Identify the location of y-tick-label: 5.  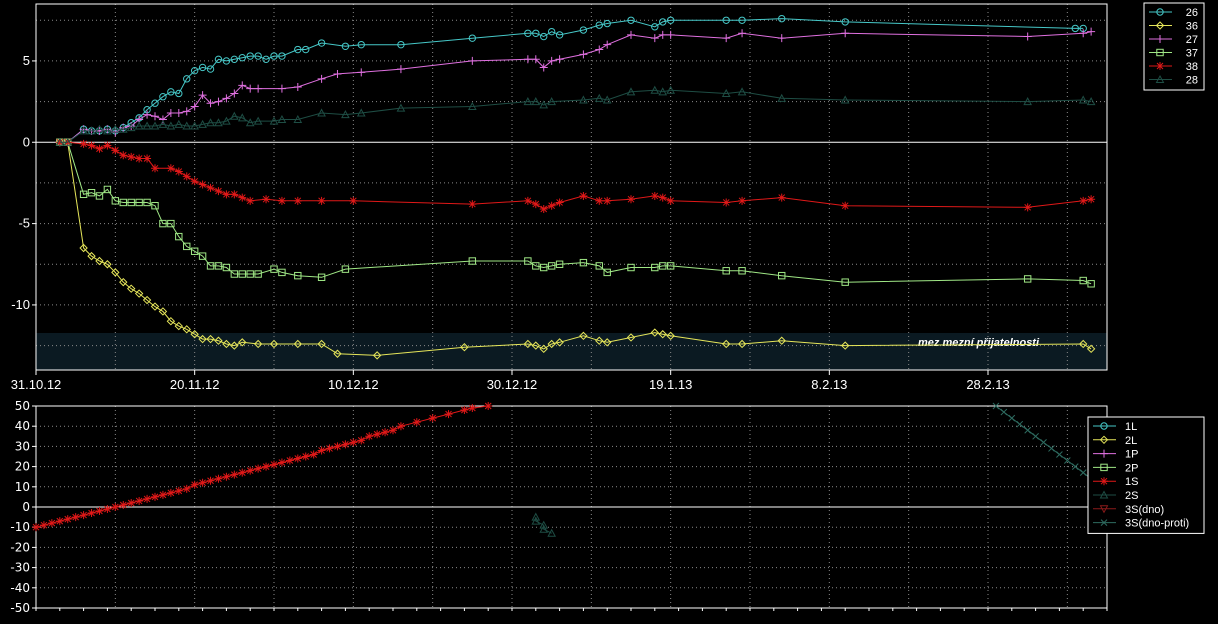
(26, 60).